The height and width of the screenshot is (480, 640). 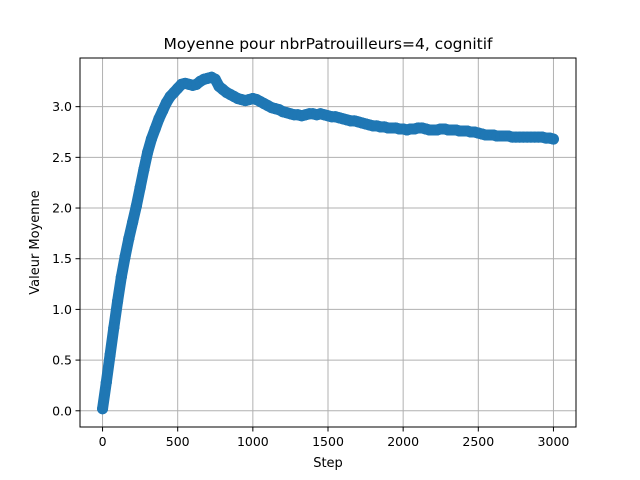 I want to click on y-tick-label: 0.0, so click(x=62, y=410).